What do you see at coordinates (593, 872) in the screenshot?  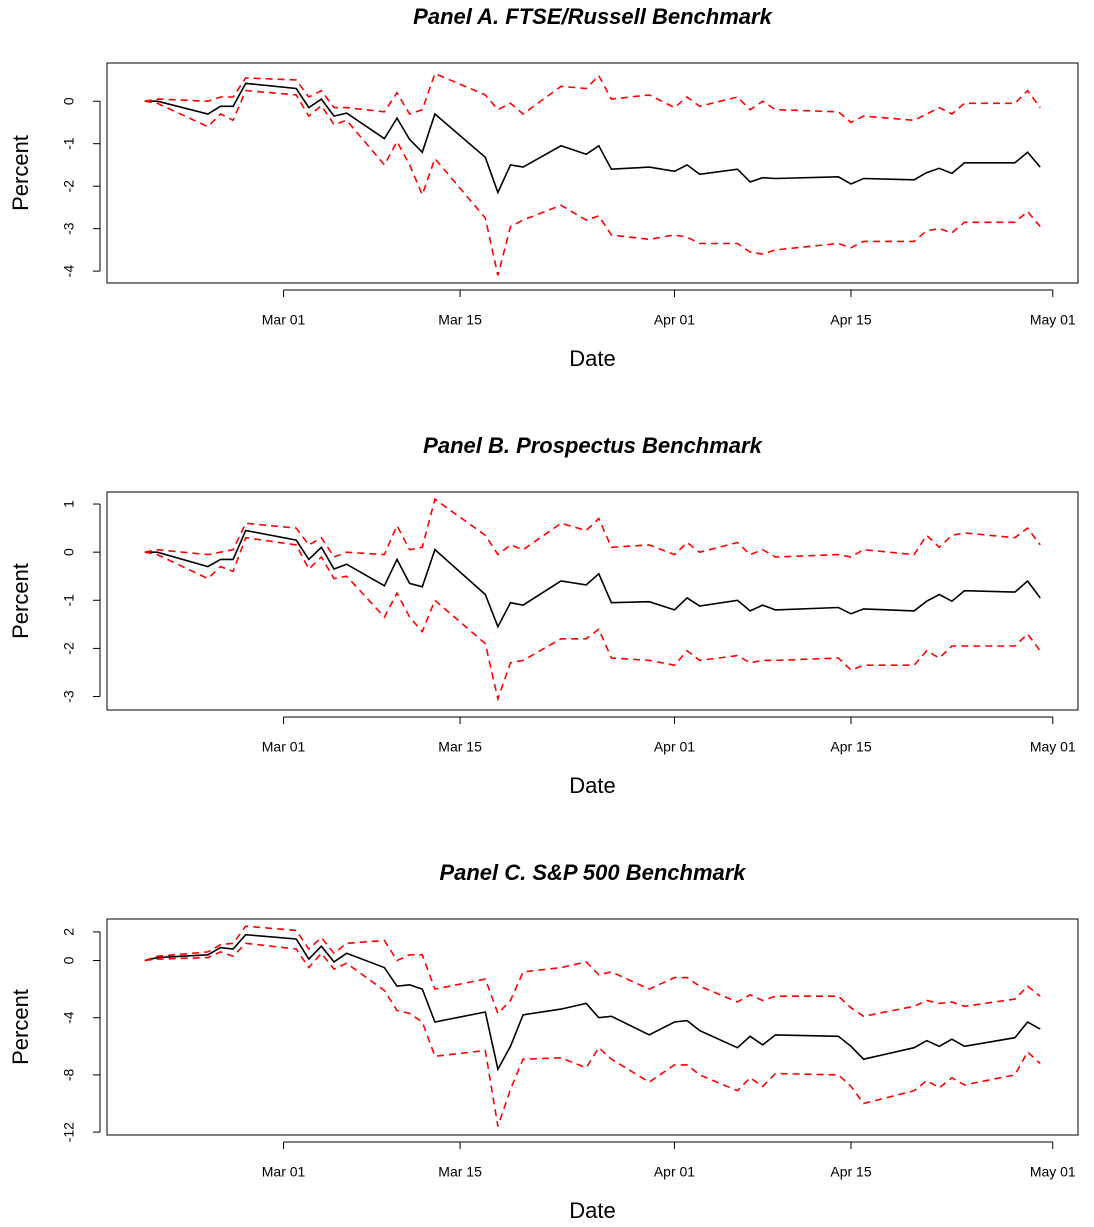 I see `chart-title: Panel C. S&P 500 Benchmark` at bounding box center [593, 872].